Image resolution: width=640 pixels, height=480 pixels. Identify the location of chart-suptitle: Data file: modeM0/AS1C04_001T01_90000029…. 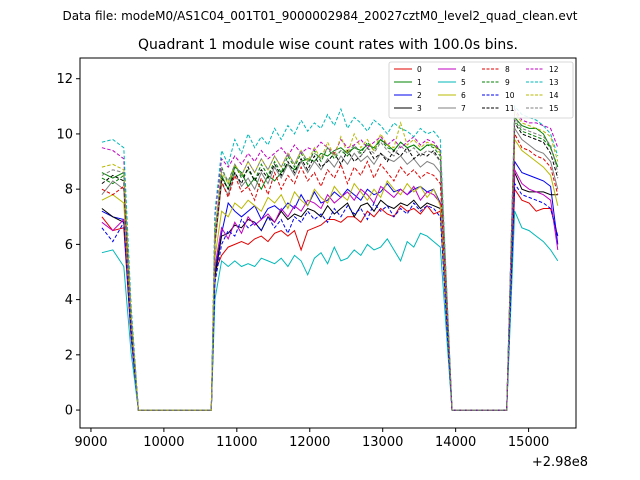
(319, 16).